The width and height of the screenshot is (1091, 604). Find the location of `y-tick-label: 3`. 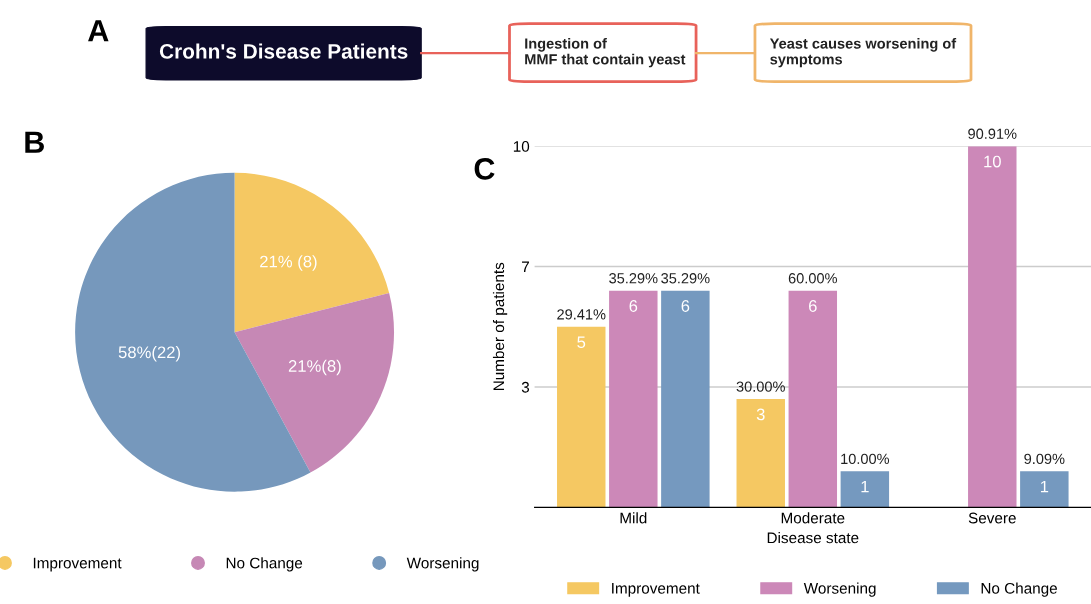

y-tick-label: 3 is located at coordinates (525, 387).